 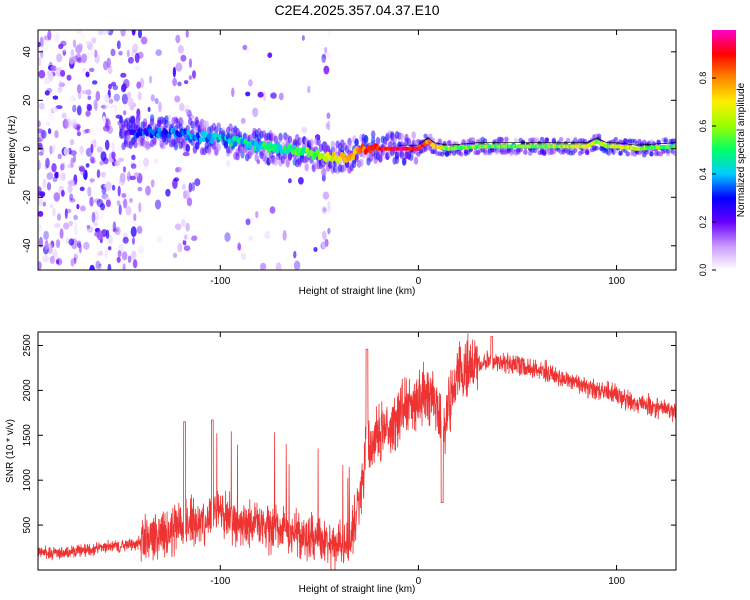 What do you see at coordinates (27, 245) in the screenshot?
I see `spectrogram-ytick-label: -40` at bounding box center [27, 245].